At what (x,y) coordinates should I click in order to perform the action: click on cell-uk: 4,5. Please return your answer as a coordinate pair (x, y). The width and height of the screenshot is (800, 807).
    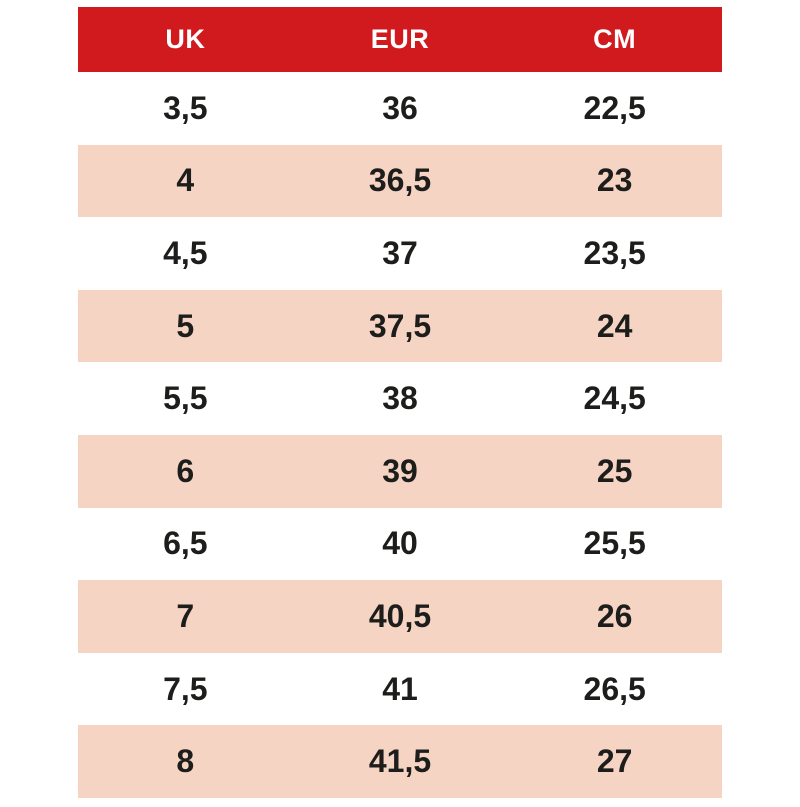
    Looking at the image, I should click on (185, 252).